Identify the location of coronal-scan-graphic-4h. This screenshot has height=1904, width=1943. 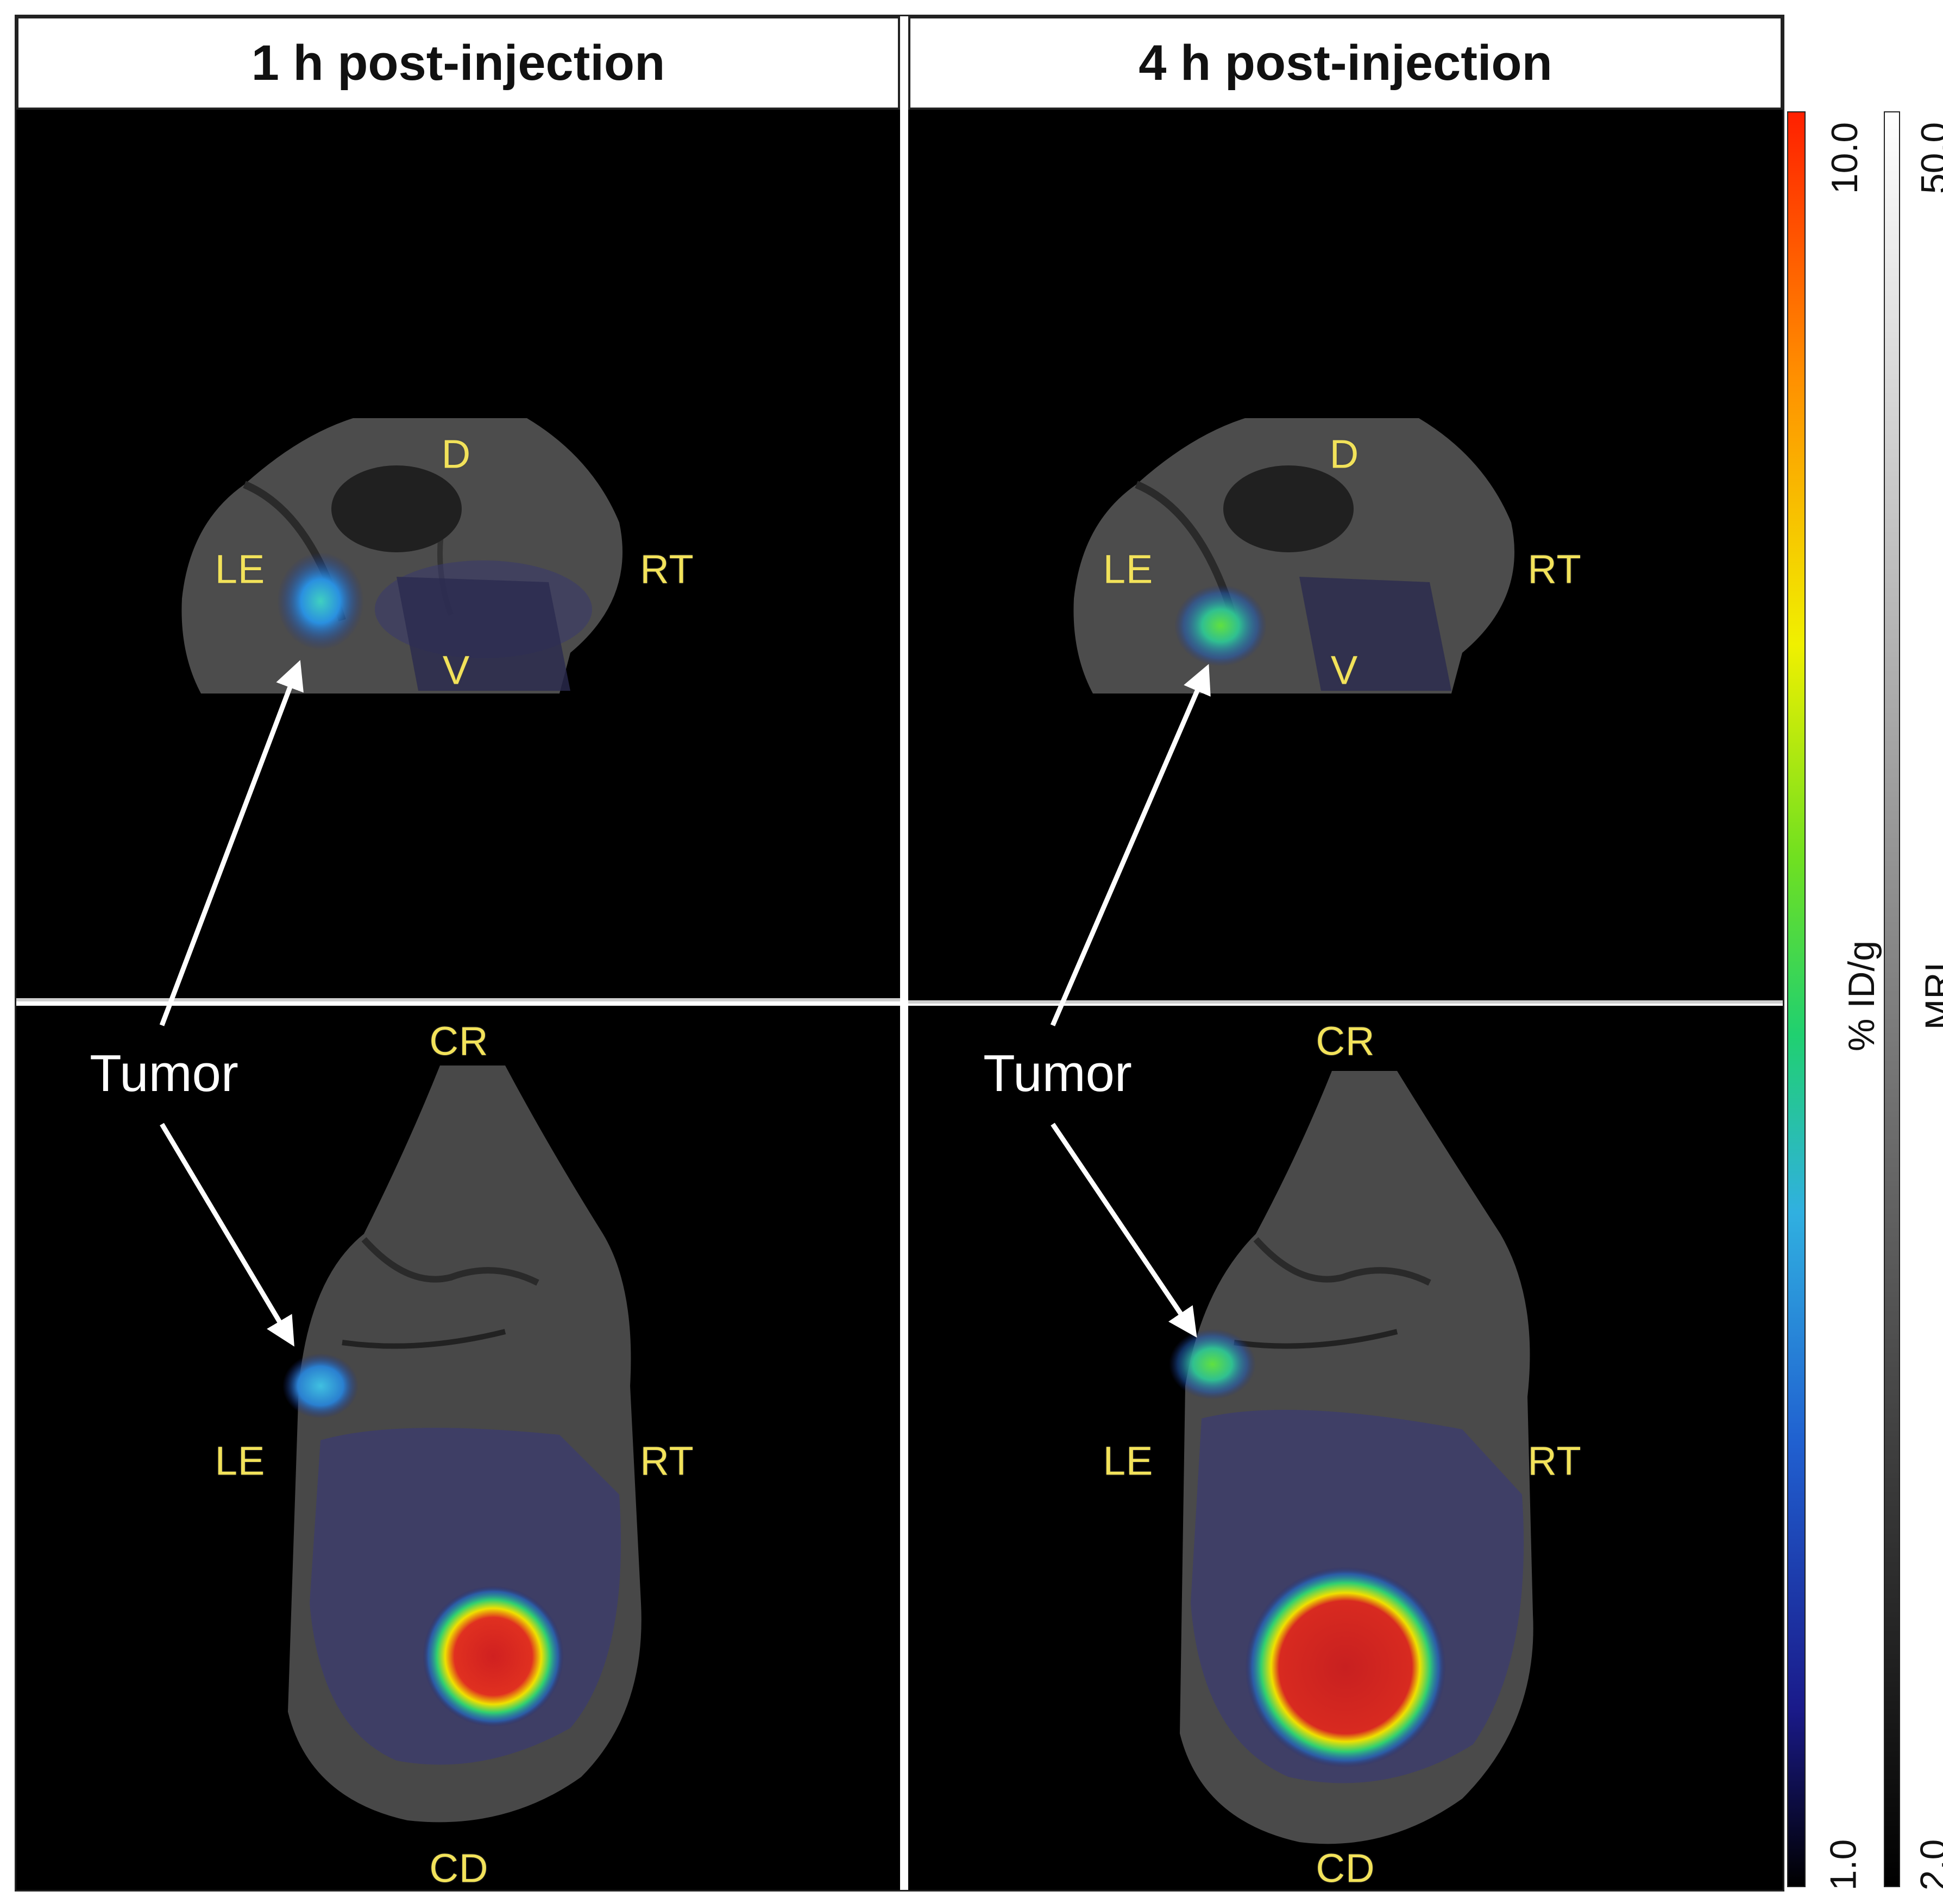
(1351, 1457).